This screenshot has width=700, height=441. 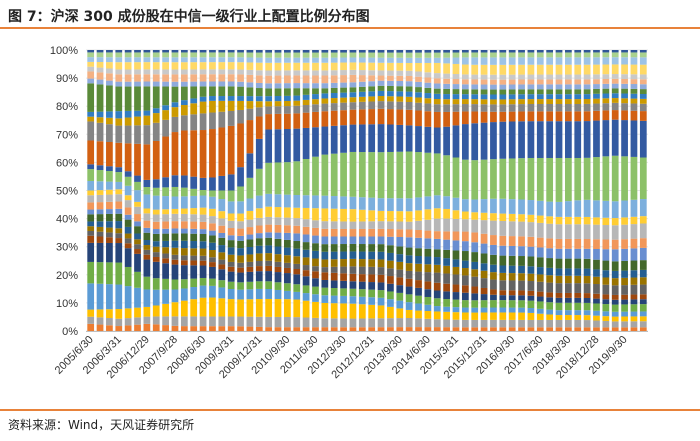 What do you see at coordinates (409, 94) in the screenshot?
I see `bar-segment-s22` at bounding box center [409, 94].